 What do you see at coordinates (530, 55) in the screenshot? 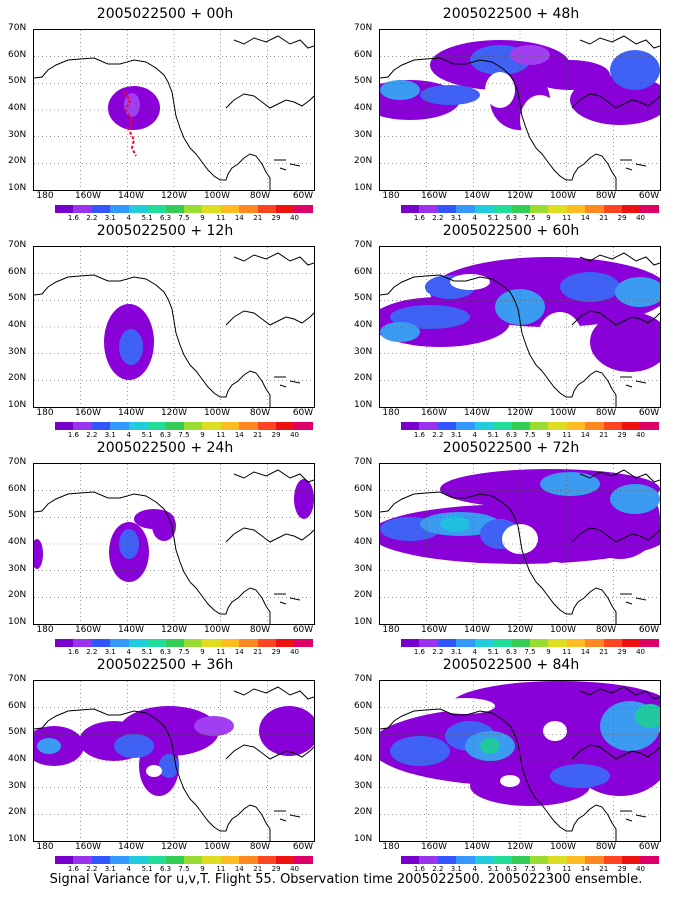
I see `variance-contour` at bounding box center [530, 55].